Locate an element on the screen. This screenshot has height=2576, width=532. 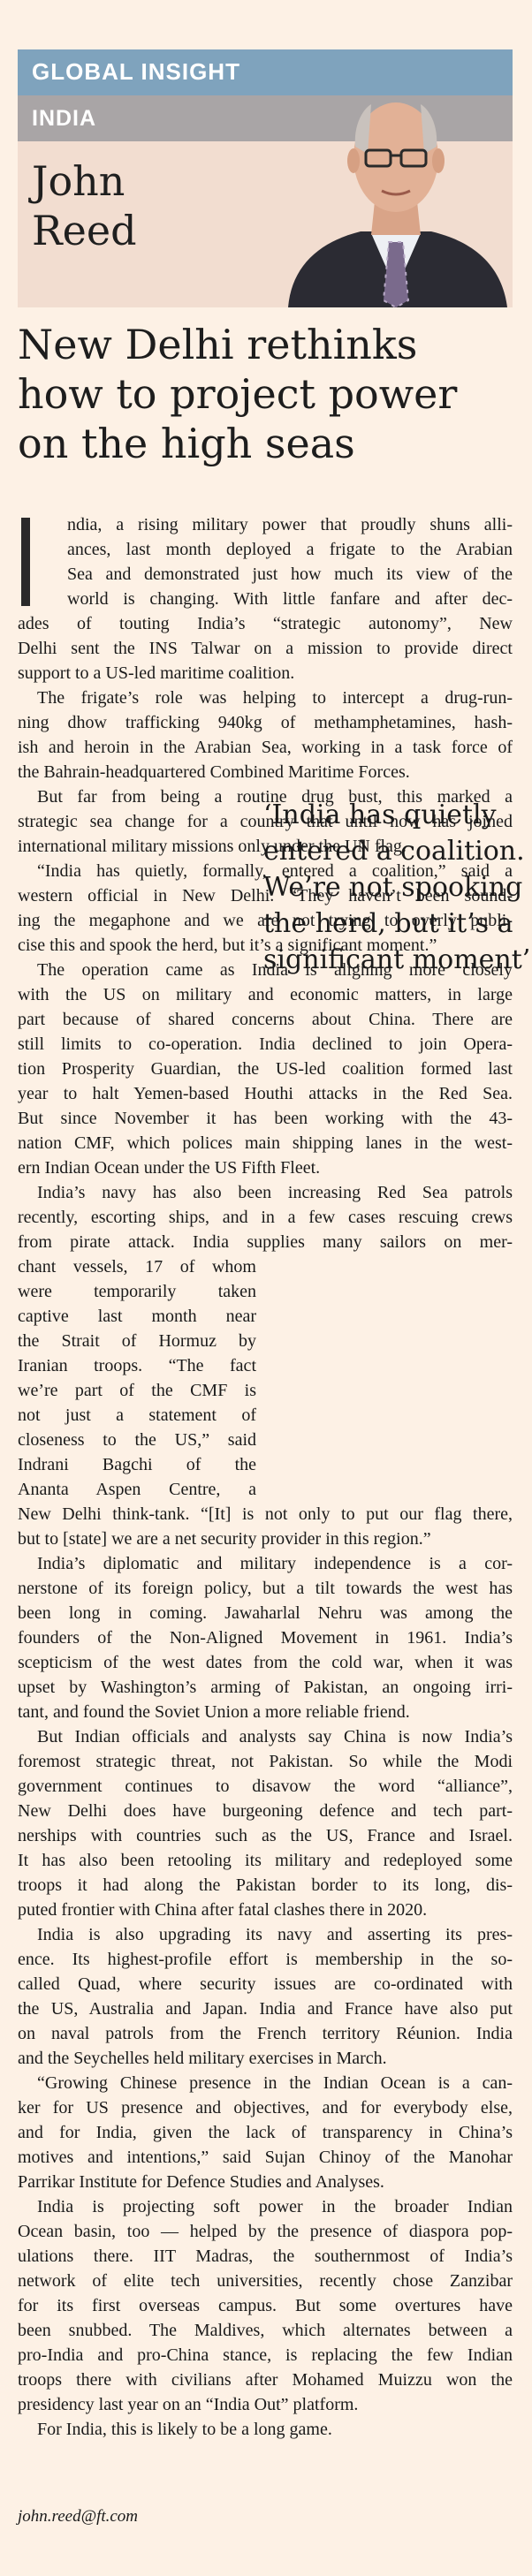
drop-cap-i is located at coordinates (25, 562).